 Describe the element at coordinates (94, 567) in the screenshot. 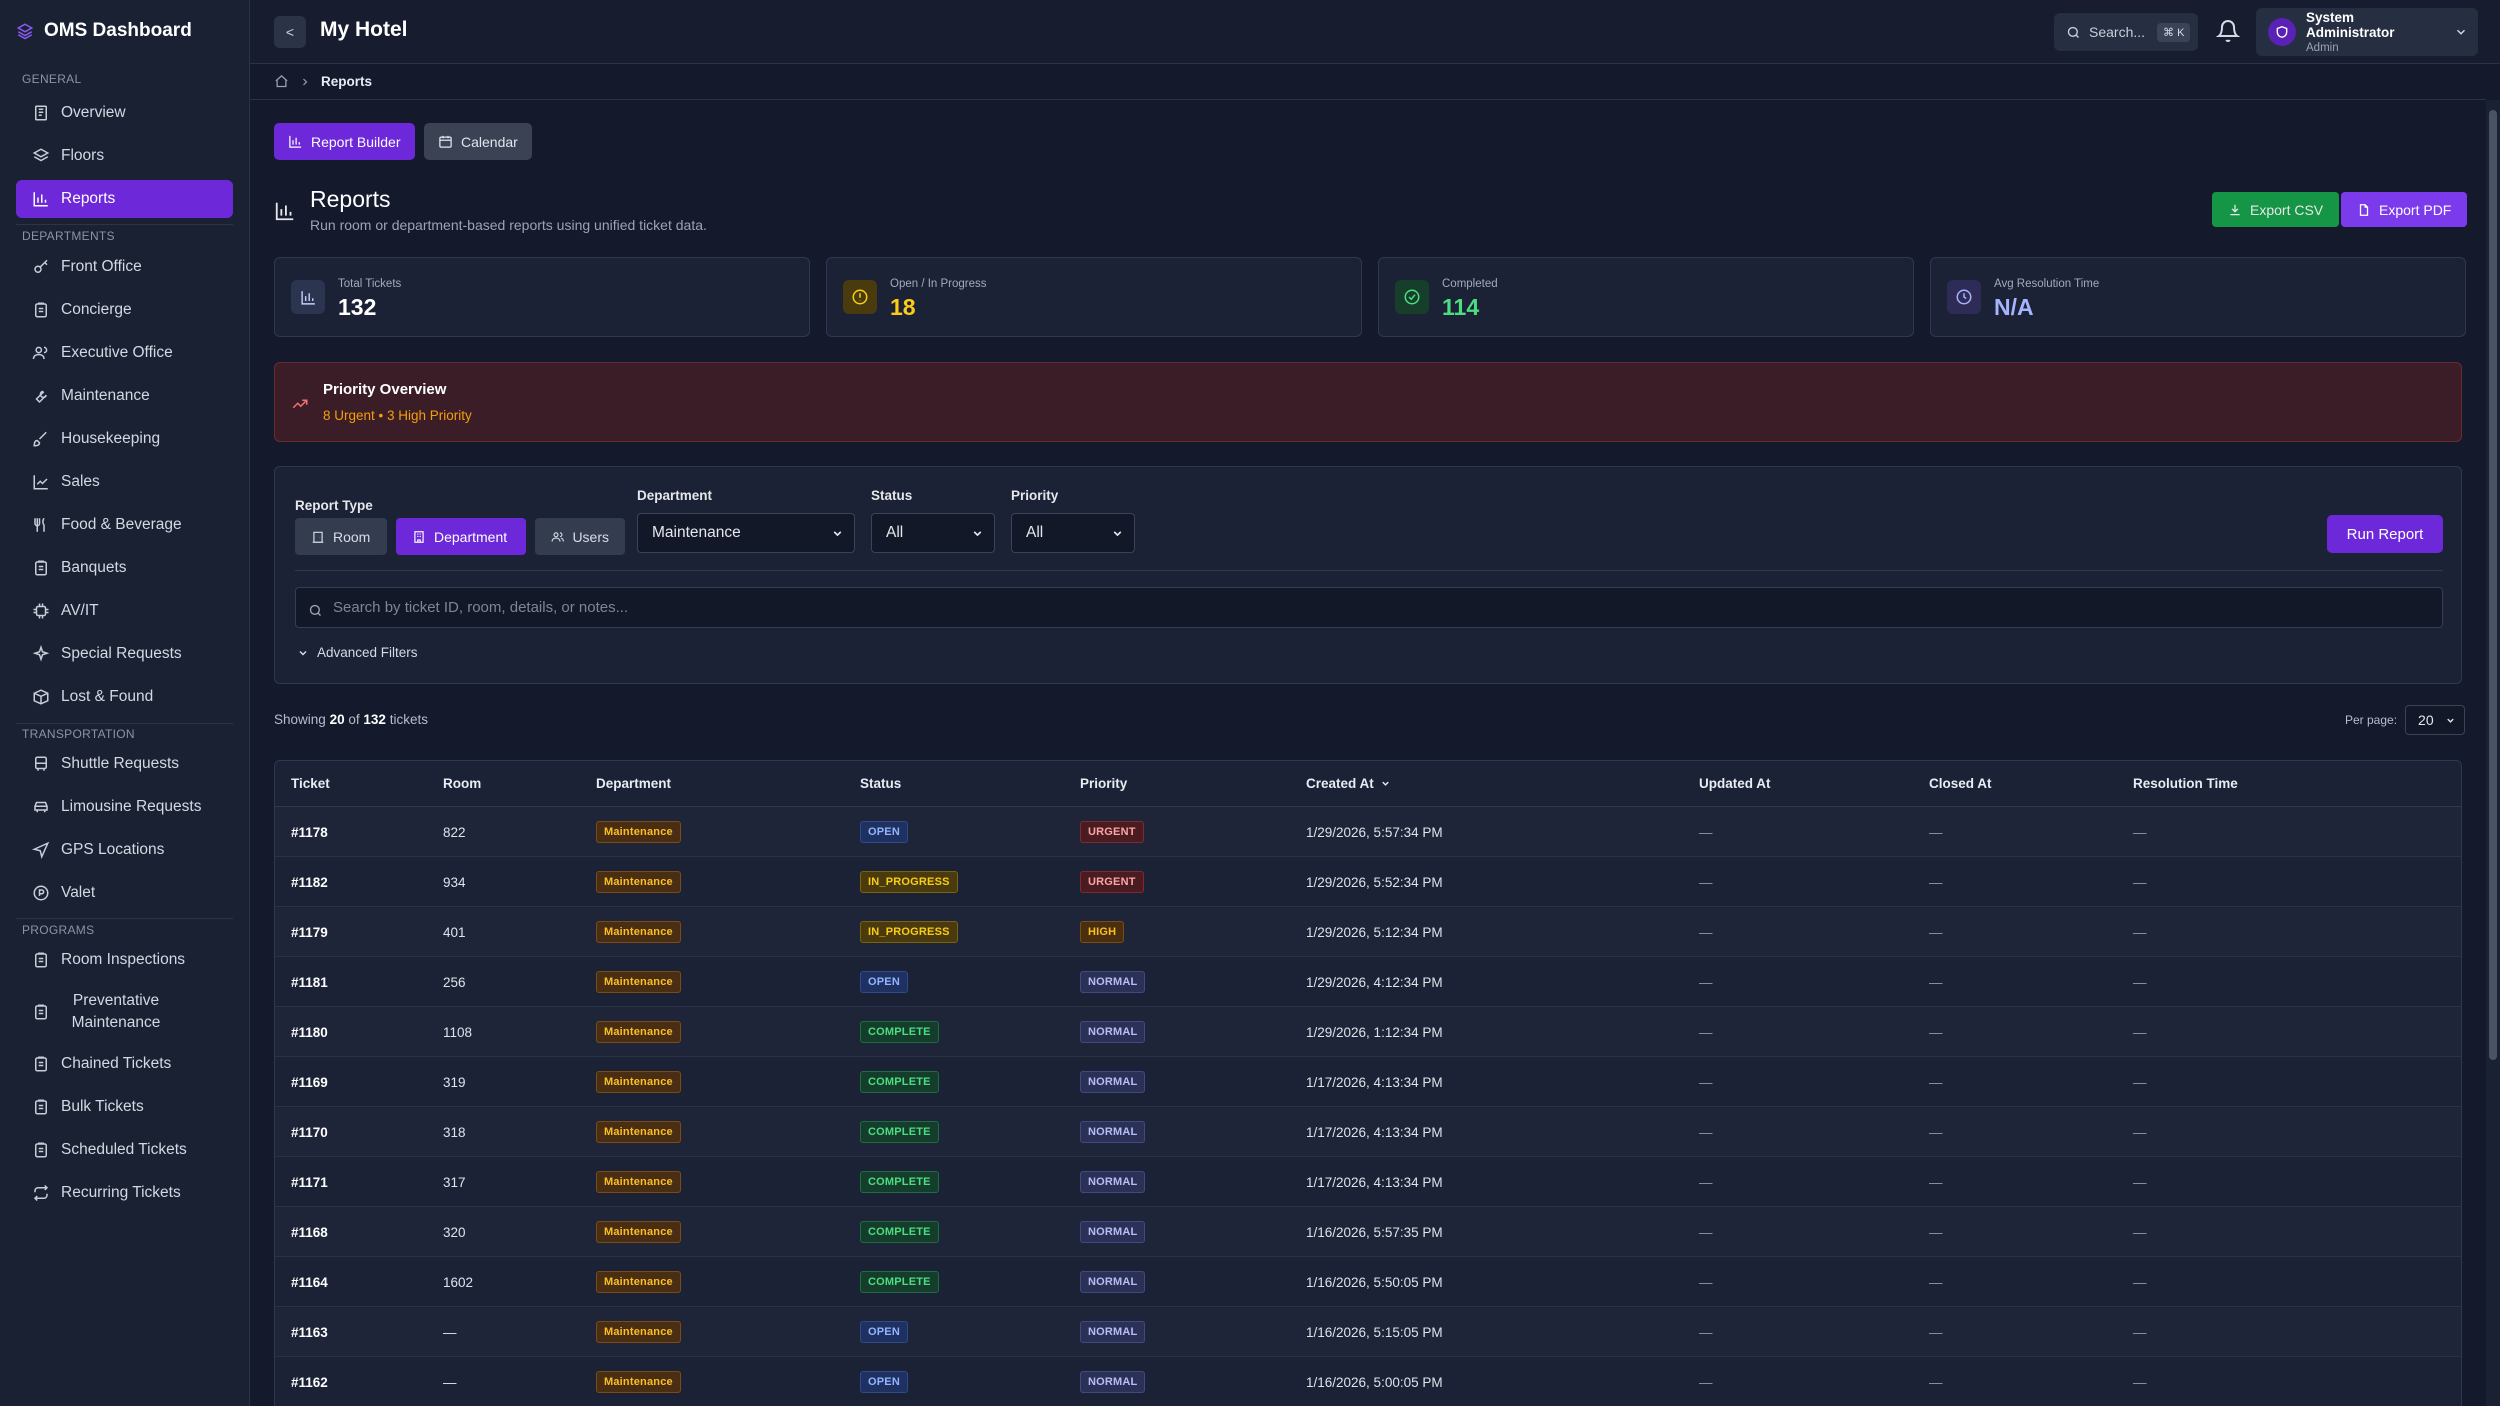

I see `sidebar-item-label: Banquets` at that location.